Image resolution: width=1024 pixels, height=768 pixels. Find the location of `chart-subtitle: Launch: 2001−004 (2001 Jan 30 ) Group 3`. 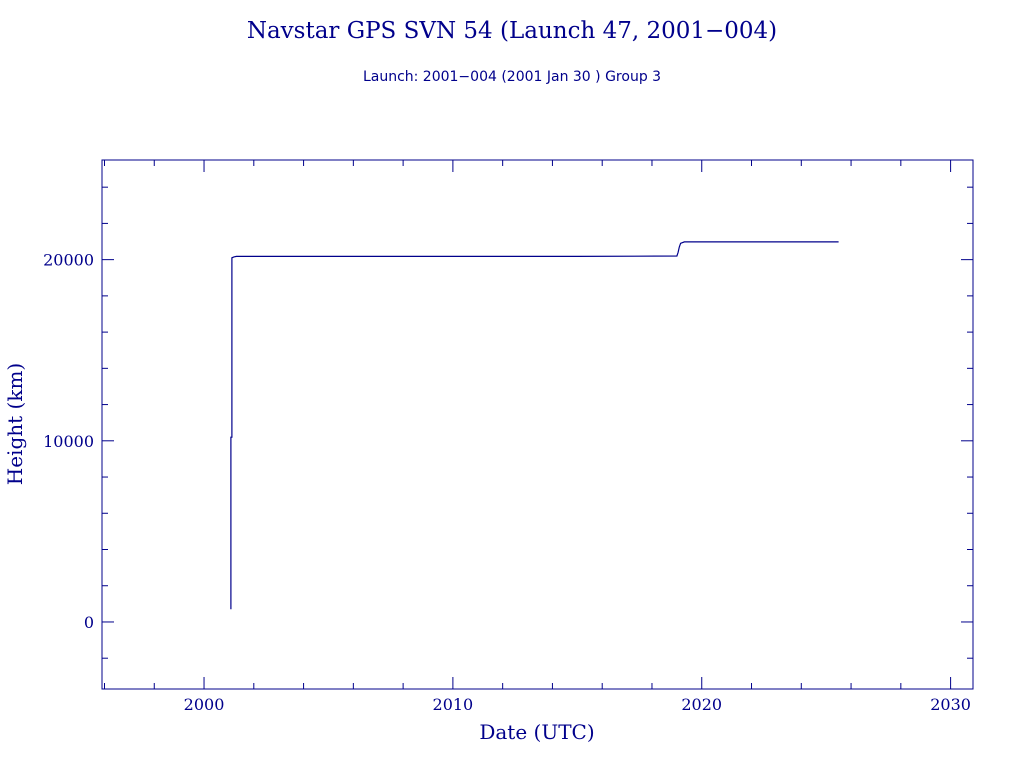

chart-subtitle: Launch: 2001−004 (2001 Jan 30 ) Group 3 is located at coordinates (512, 77).